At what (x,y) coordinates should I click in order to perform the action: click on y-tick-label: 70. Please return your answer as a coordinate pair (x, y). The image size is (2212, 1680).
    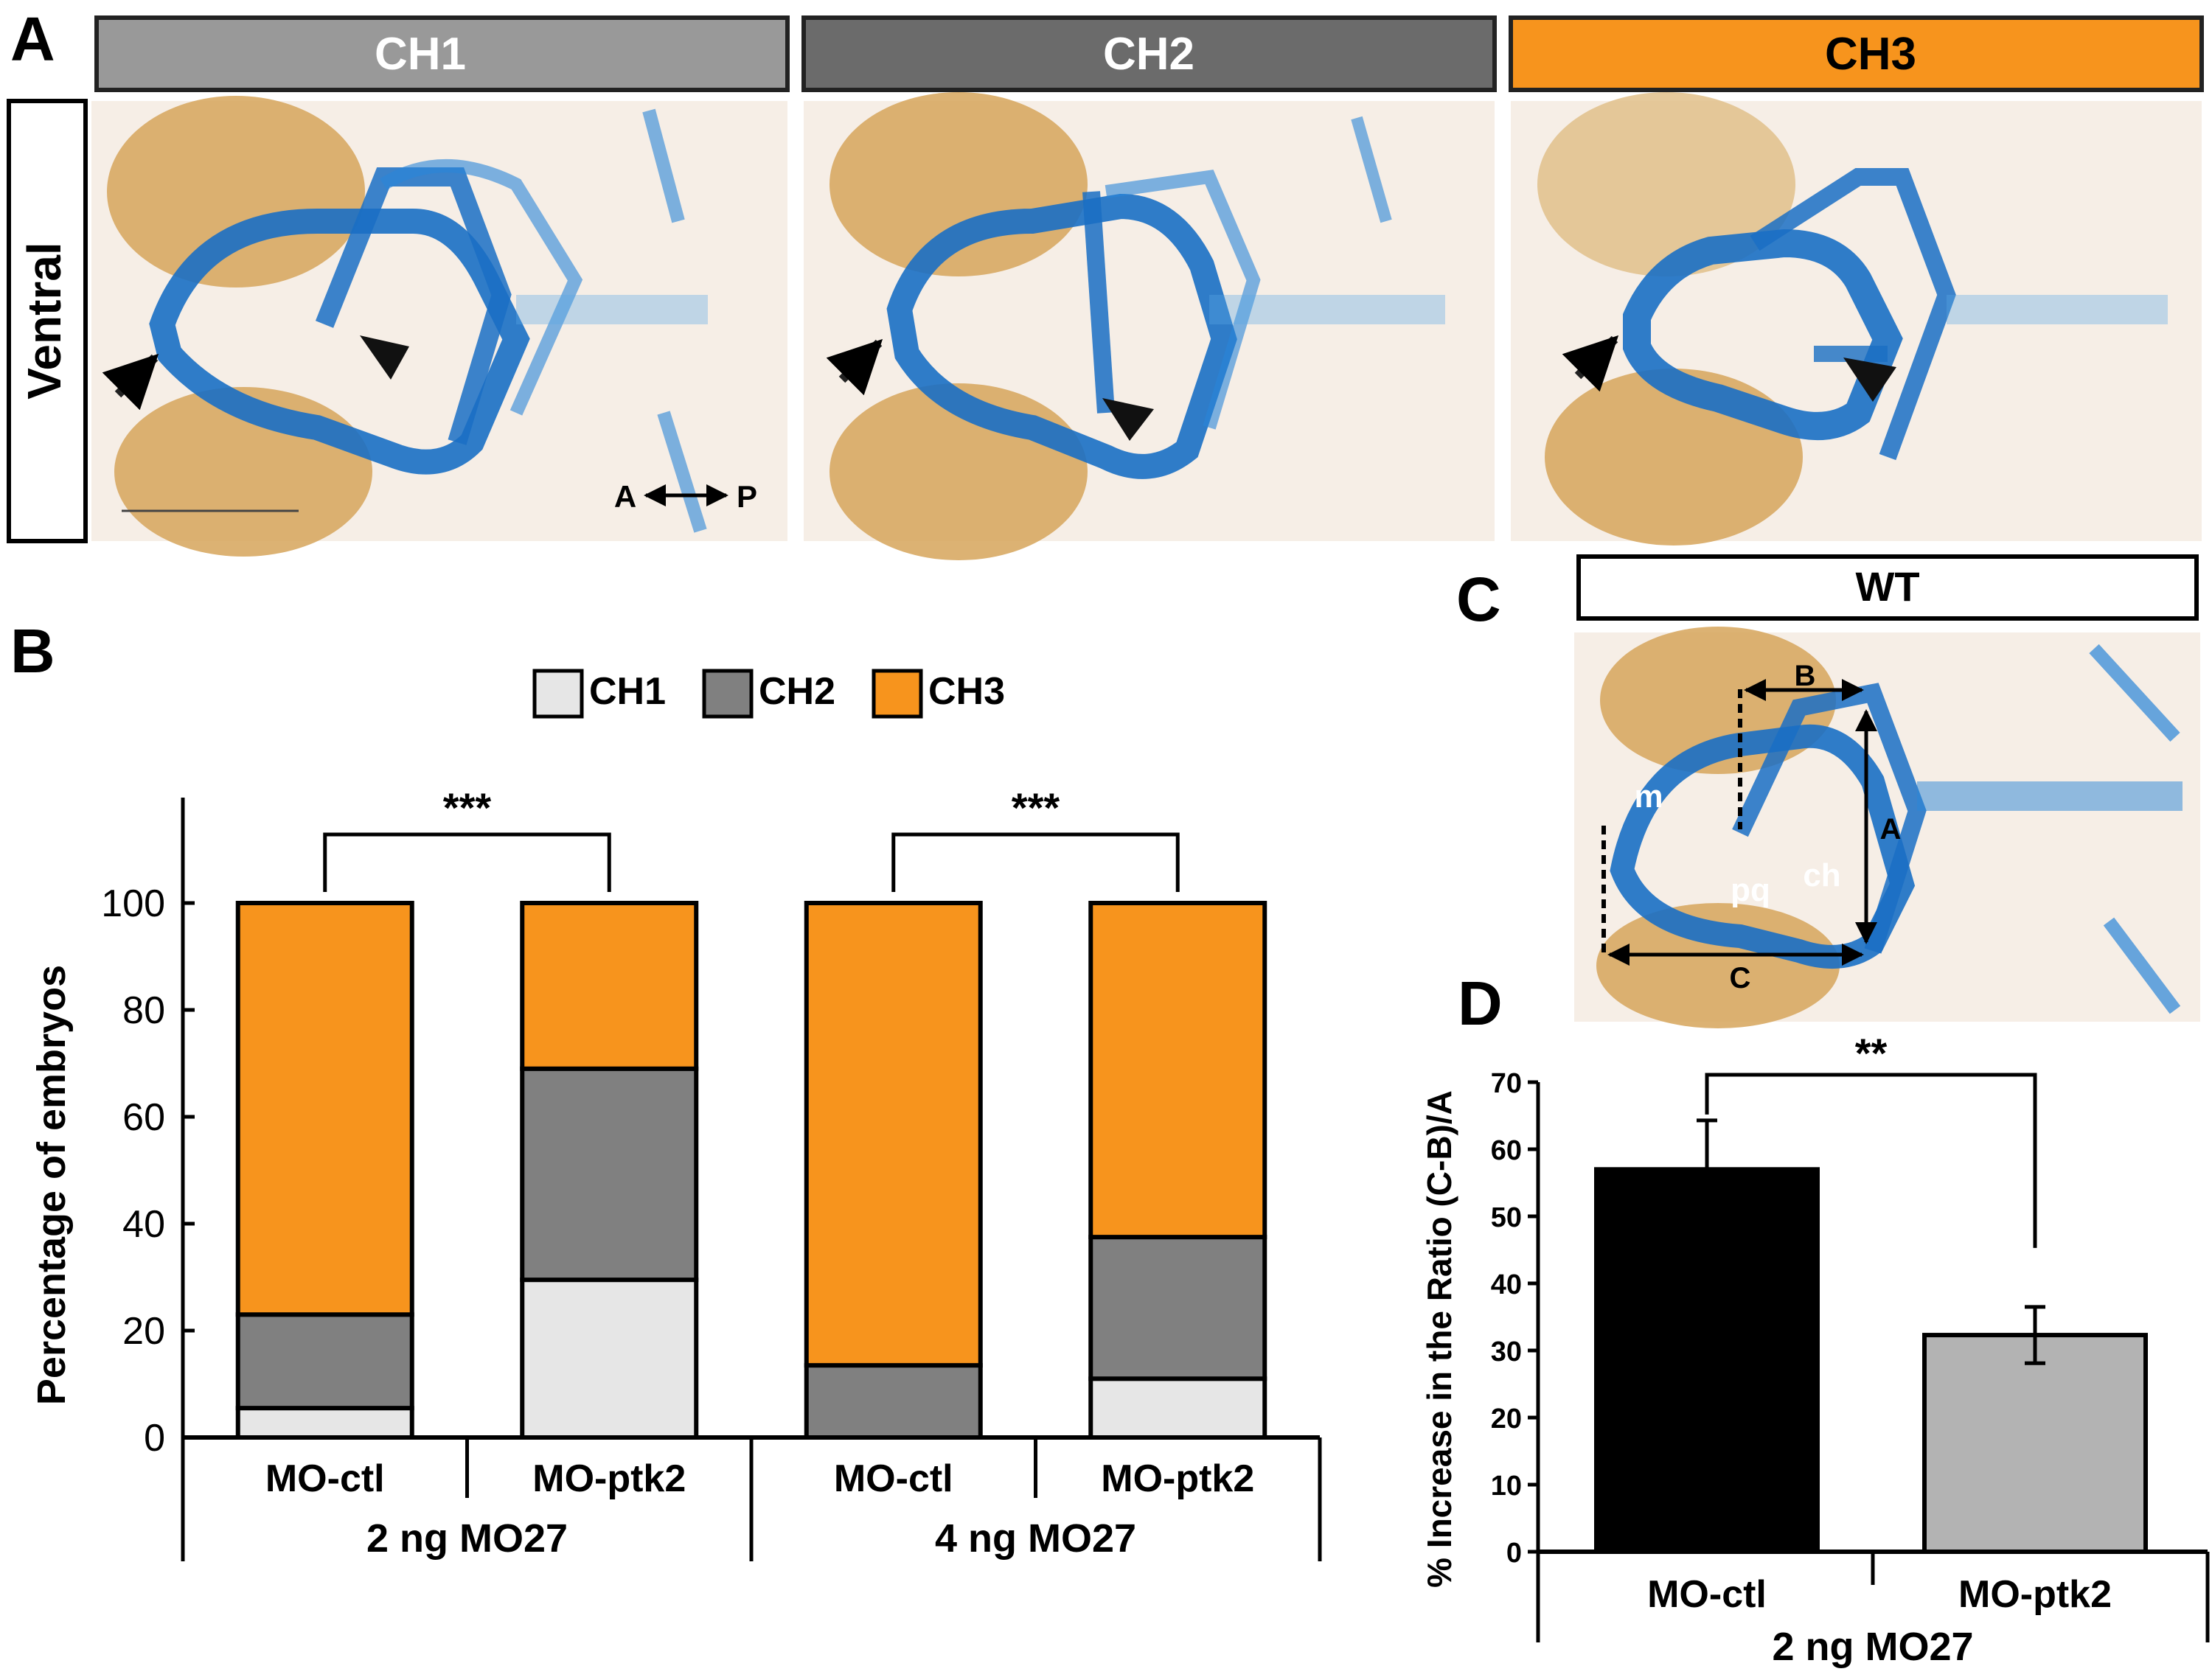
    Looking at the image, I should click on (1506, 1083).